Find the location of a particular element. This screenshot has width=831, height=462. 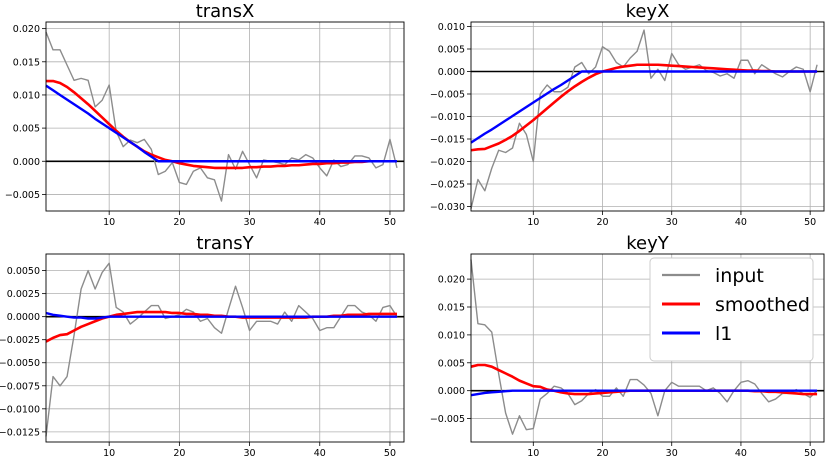

y-tick-label: −0.020 is located at coordinates (447, 162).